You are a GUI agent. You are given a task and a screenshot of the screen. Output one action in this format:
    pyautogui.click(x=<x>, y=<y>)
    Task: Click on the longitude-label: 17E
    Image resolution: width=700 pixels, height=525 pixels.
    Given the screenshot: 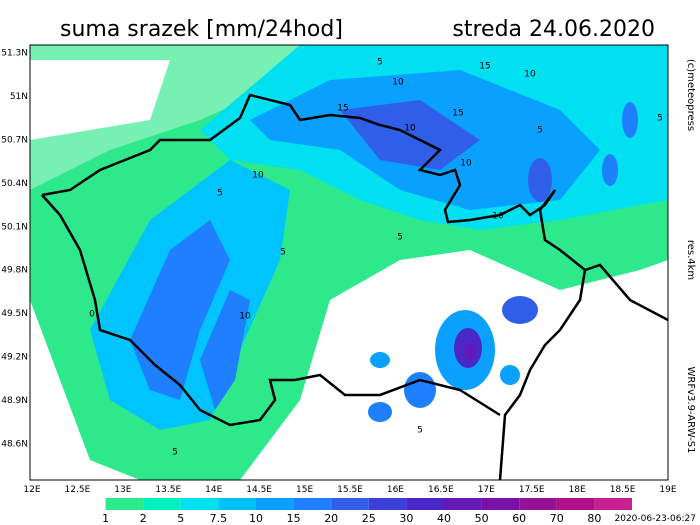 What is the action you would take?
    pyautogui.click(x=486, y=490)
    